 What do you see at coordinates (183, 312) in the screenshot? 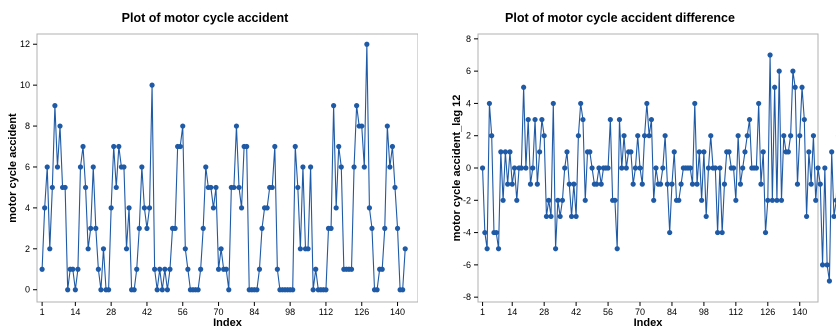
I see `x-tick-label: 56` at bounding box center [183, 312].